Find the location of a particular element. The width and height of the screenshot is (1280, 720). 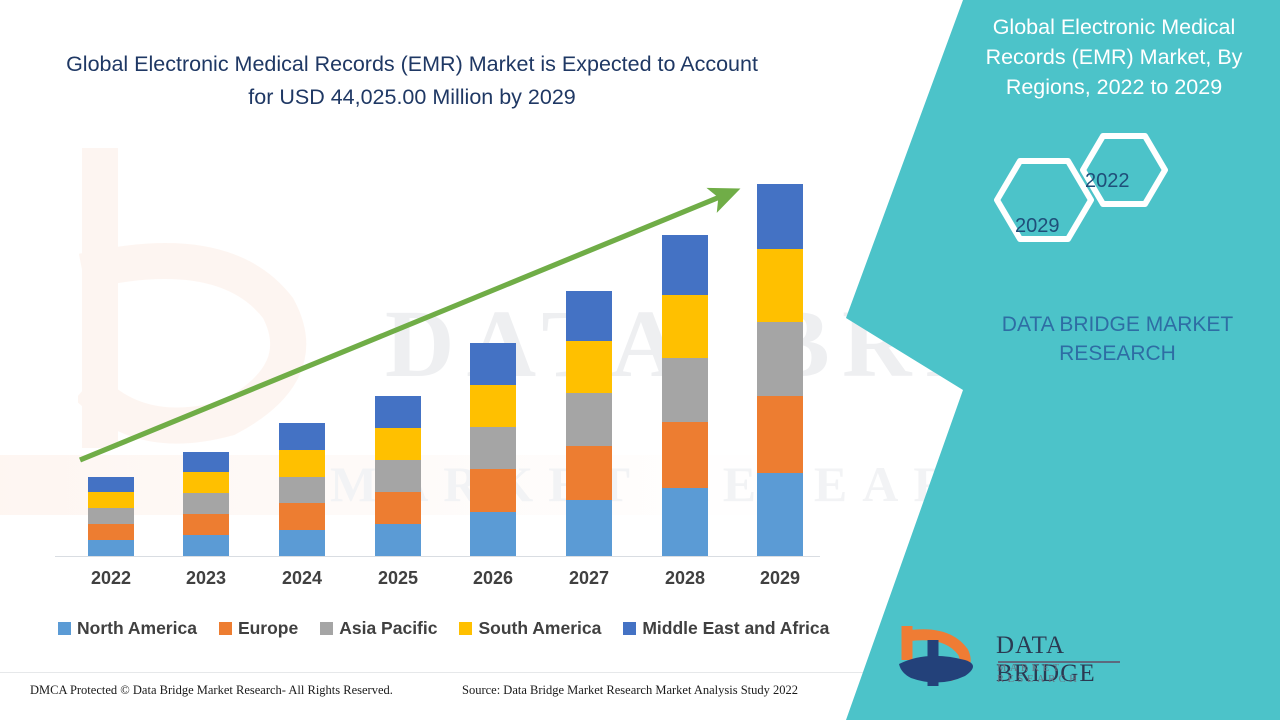

data-bridge-logo: DATA BRIDGE MARKET RESEARCH is located at coordinates (1008, 658).